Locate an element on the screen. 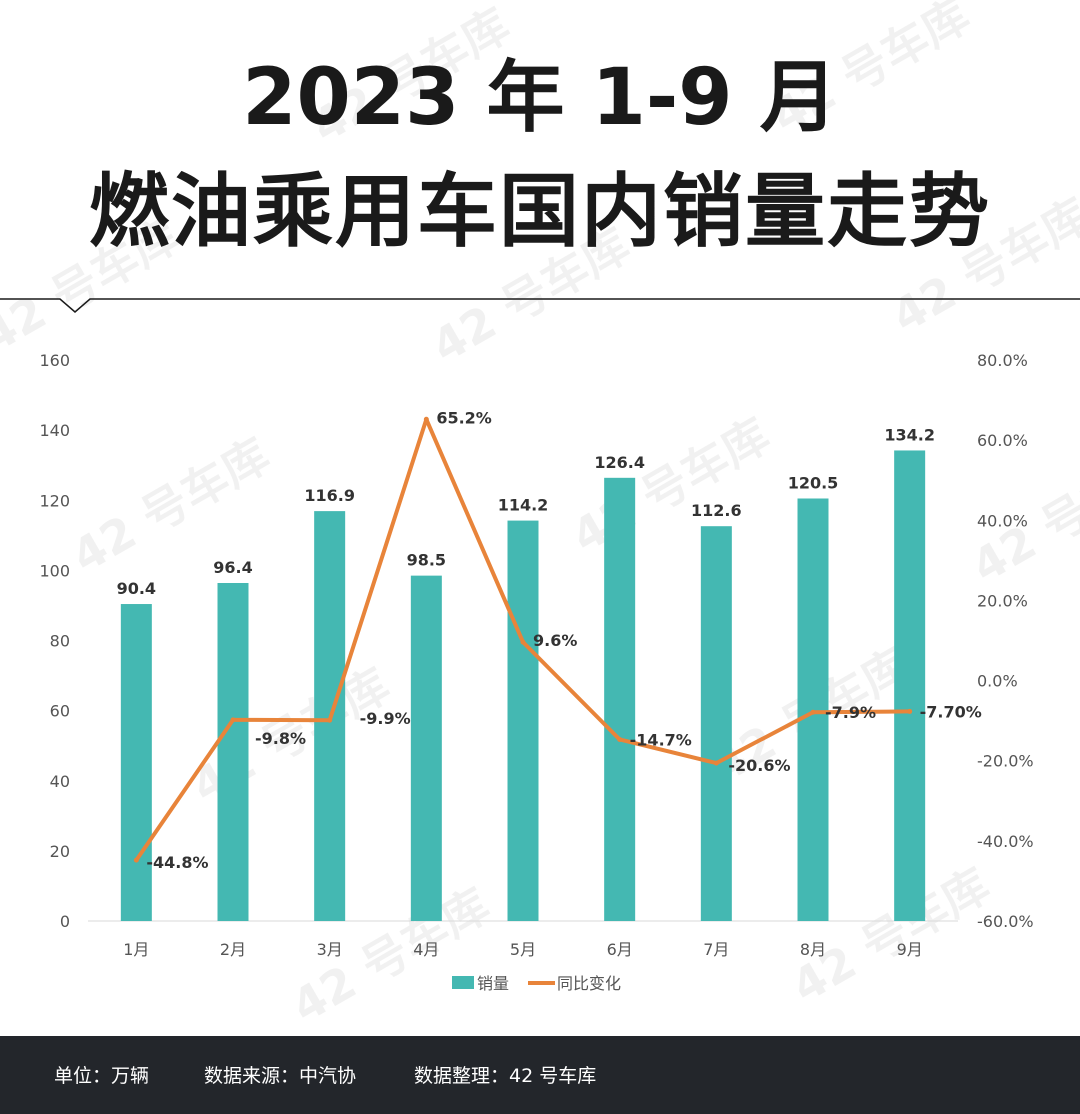 The width and height of the screenshot is (1080, 1114). y-left-tick-label: 100 is located at coordinates (54, 570).